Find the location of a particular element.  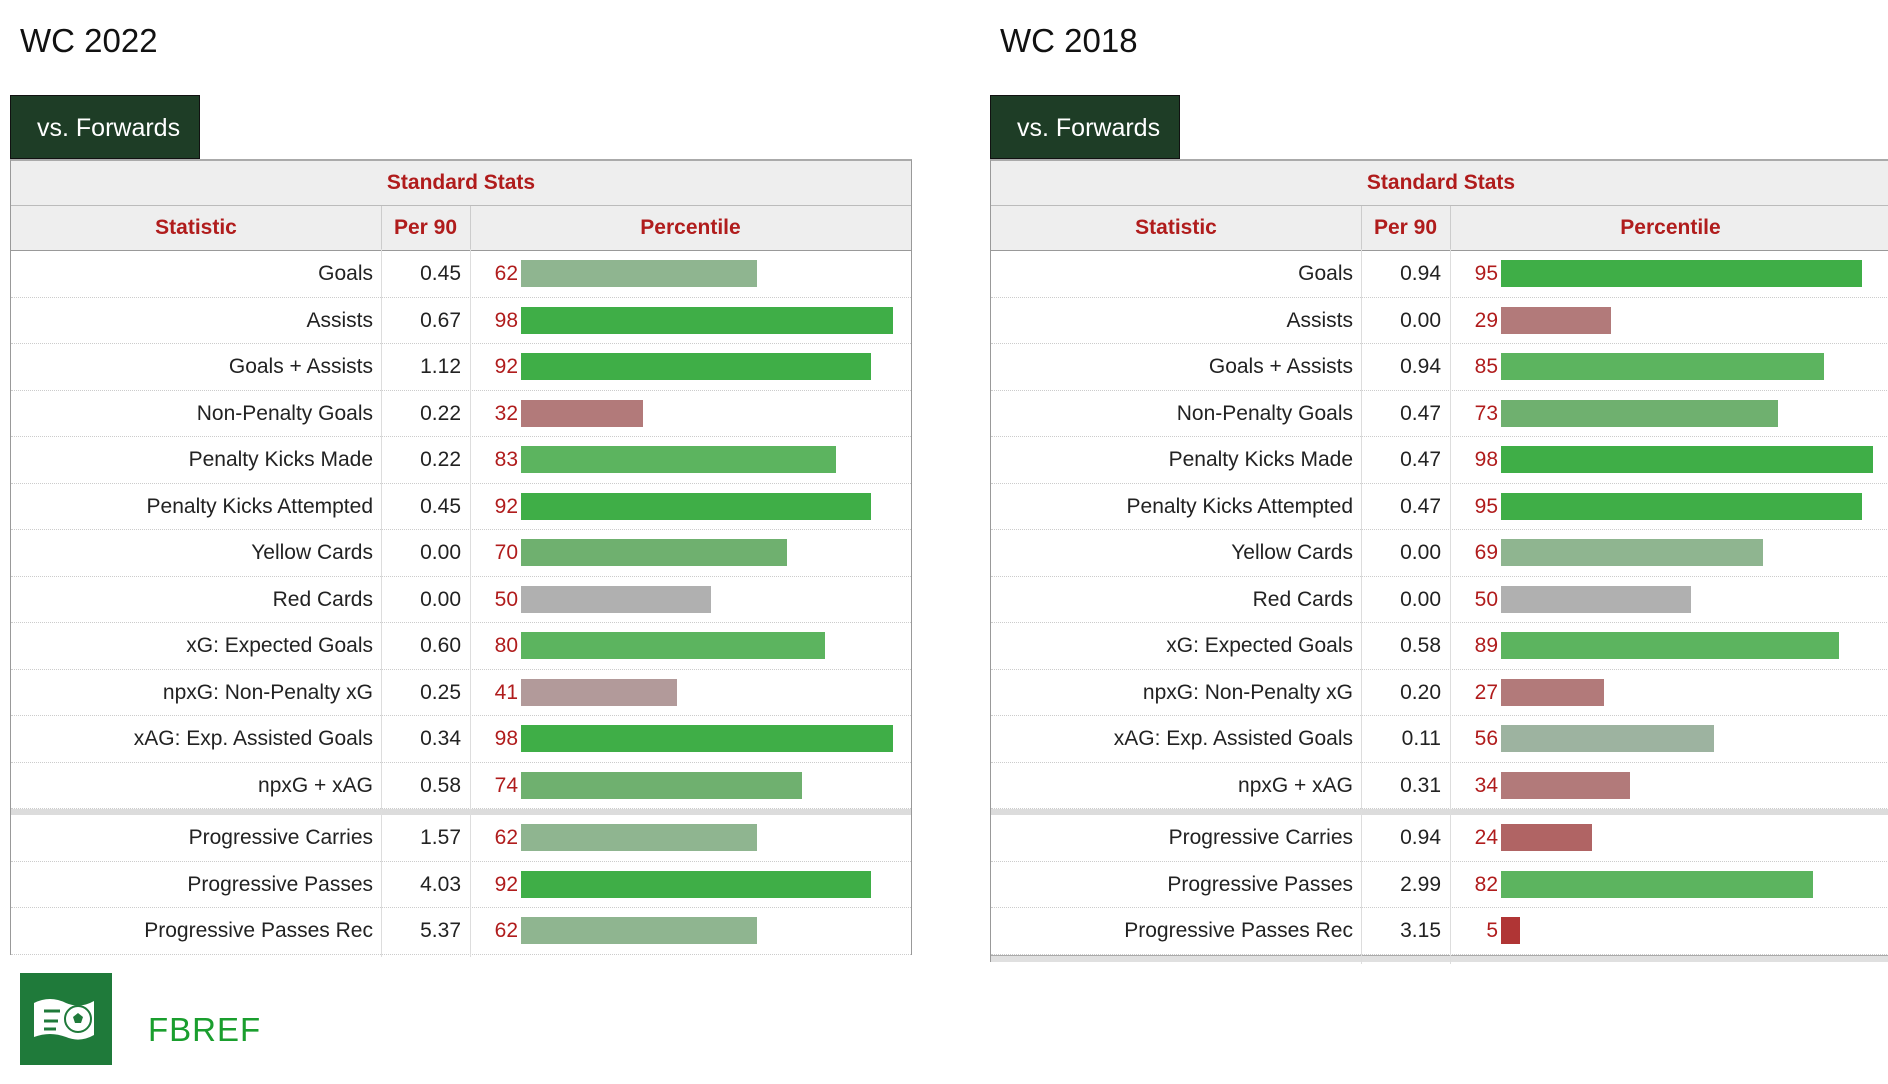

panel-title: WC 2018 is located at coordinates (1069, 40).